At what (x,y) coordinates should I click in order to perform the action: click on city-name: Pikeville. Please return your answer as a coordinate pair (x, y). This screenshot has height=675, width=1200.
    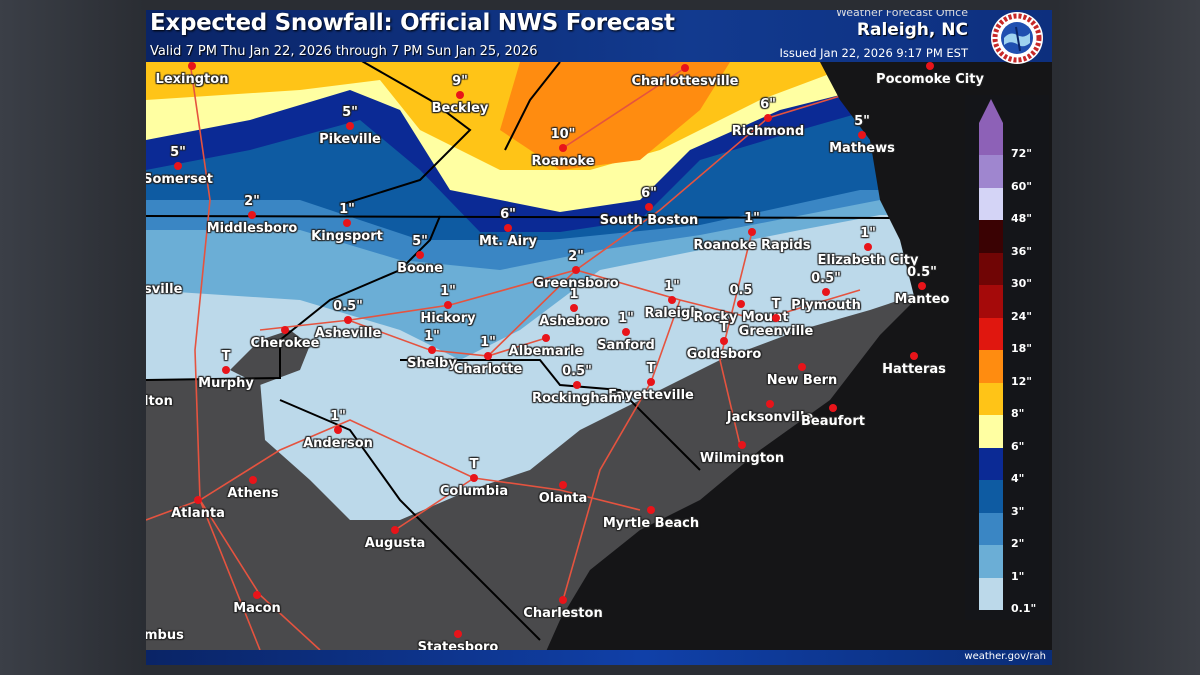
    Looking at the image, I should click on (350, 139).